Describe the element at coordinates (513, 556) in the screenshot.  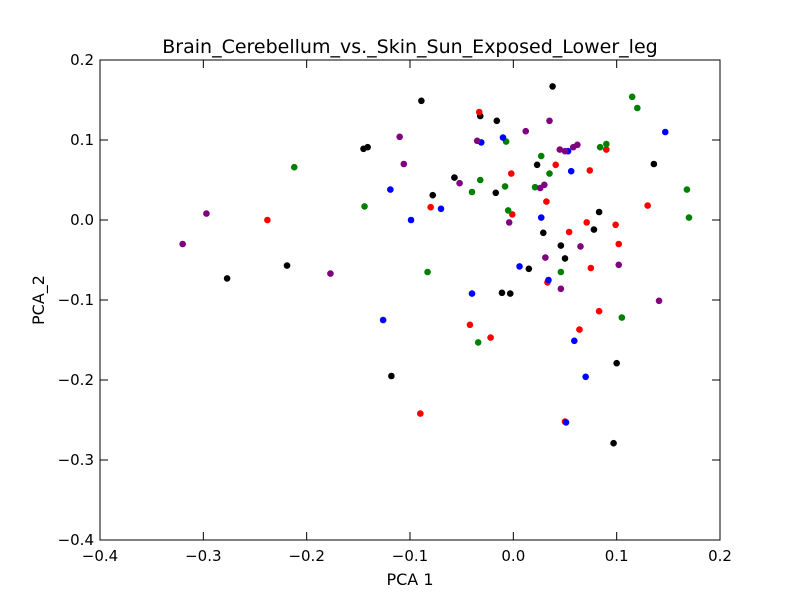
I see `x-tick-label: 0.0` at that location.